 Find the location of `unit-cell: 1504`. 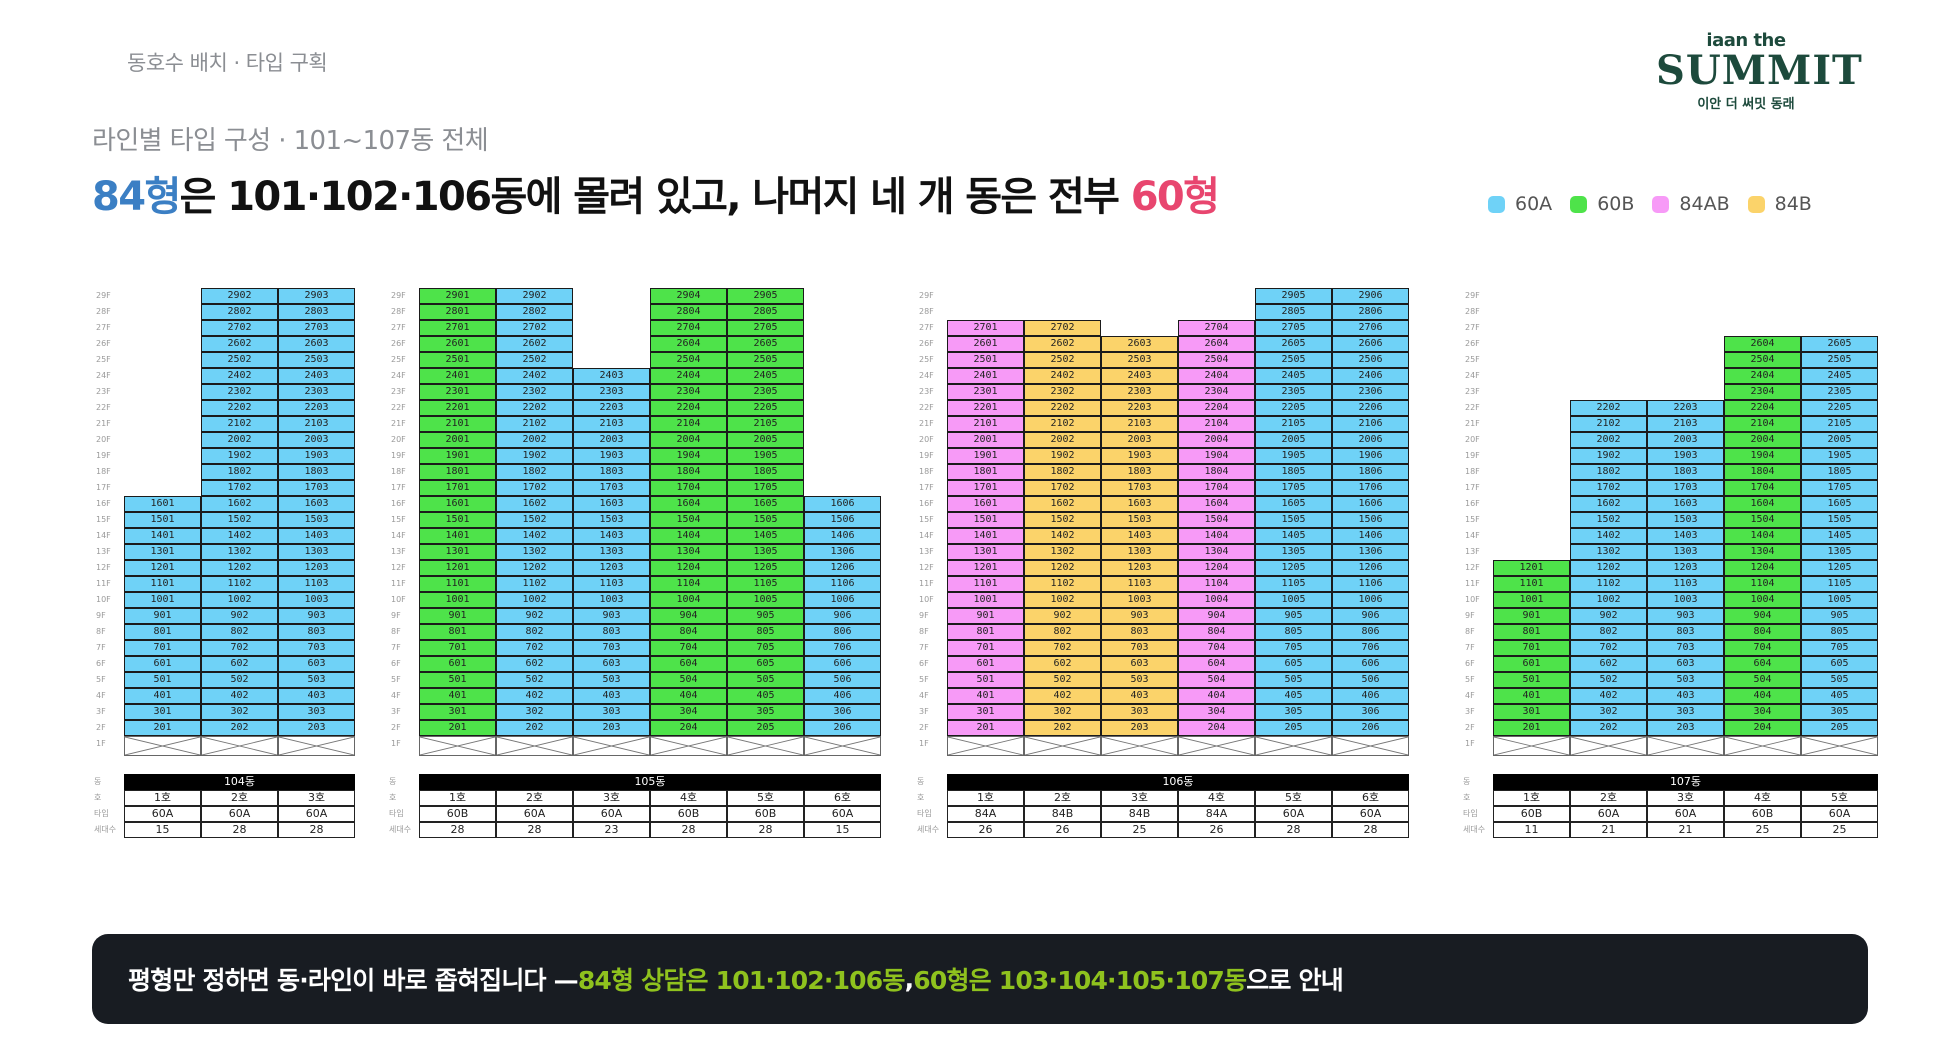

unit-cell: 1504 is located at coordinates (1216, 520).